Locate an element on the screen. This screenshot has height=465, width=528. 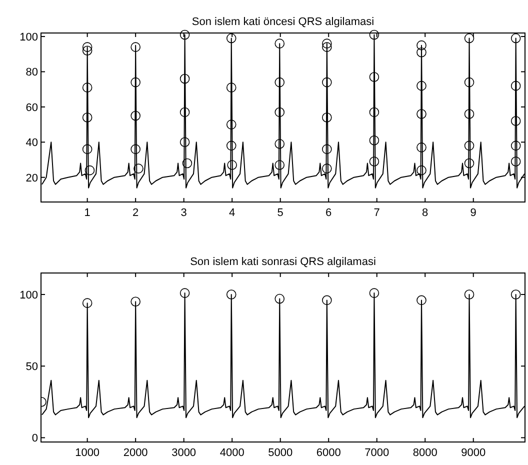
x-tick-label: 4 is located at coordinates (232, 213).